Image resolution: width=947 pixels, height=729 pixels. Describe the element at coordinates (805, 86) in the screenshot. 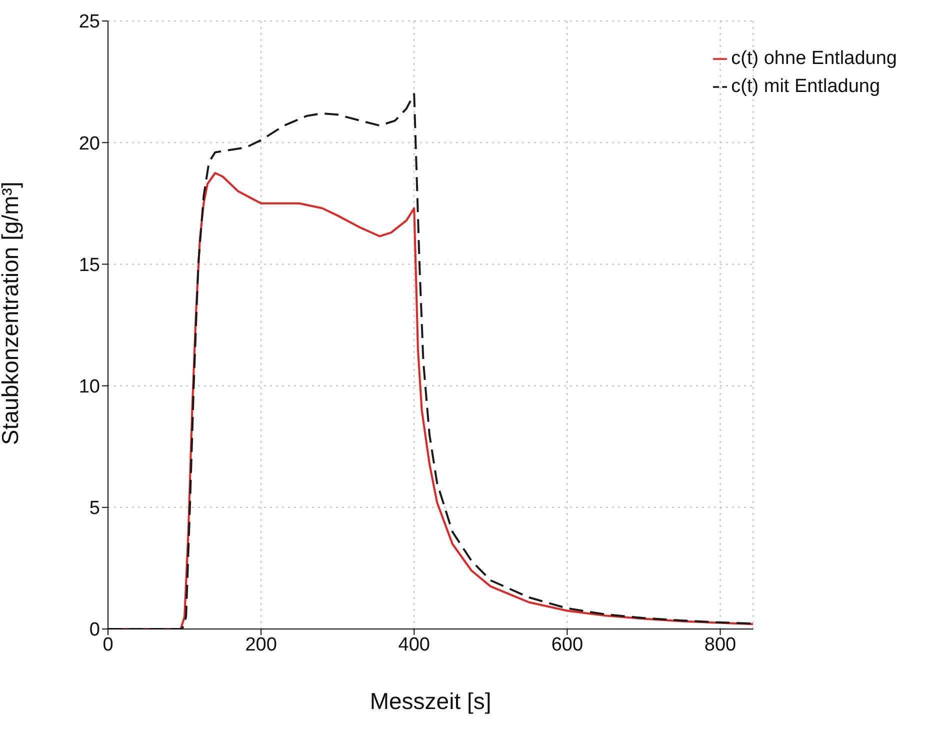

I see `legend-label: c(t) mit Entladung` at that location.